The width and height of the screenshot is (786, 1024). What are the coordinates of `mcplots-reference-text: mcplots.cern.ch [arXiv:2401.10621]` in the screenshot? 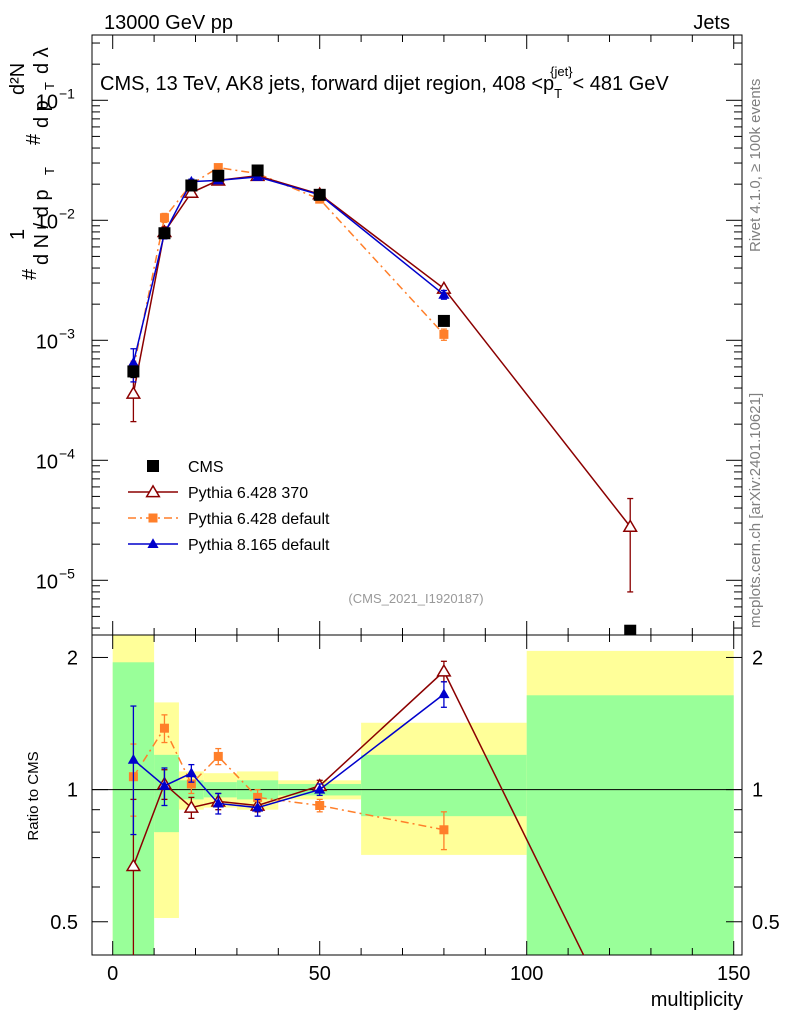 It's located at (755, 510).